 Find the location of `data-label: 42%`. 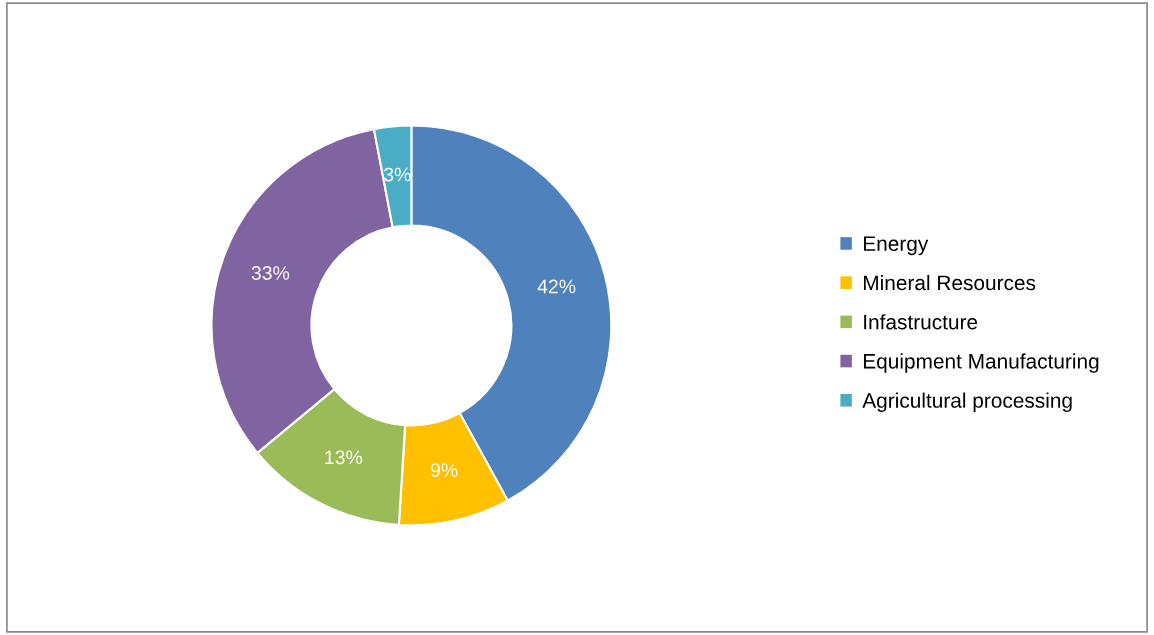

data-label: 42% is located at coordinates (556, 286).